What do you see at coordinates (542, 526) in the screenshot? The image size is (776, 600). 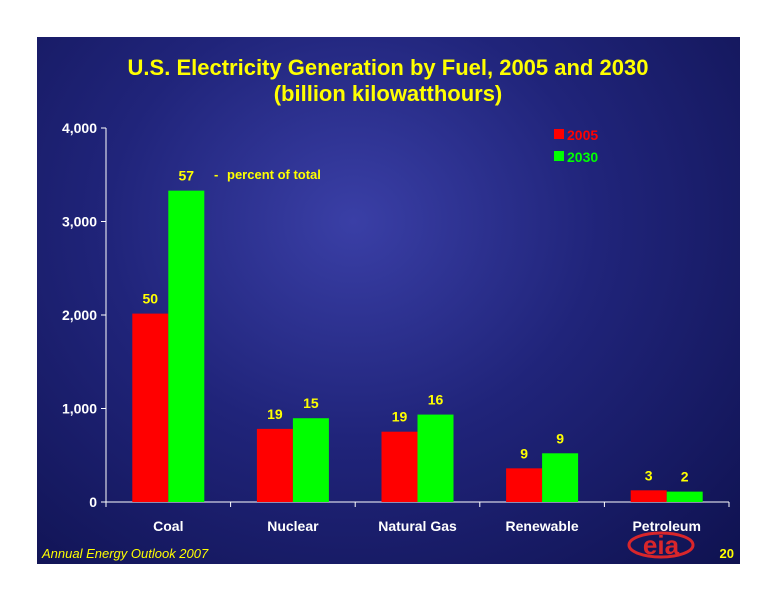 I see `x-category-label: Renewable` at bounding box center [542, 526].